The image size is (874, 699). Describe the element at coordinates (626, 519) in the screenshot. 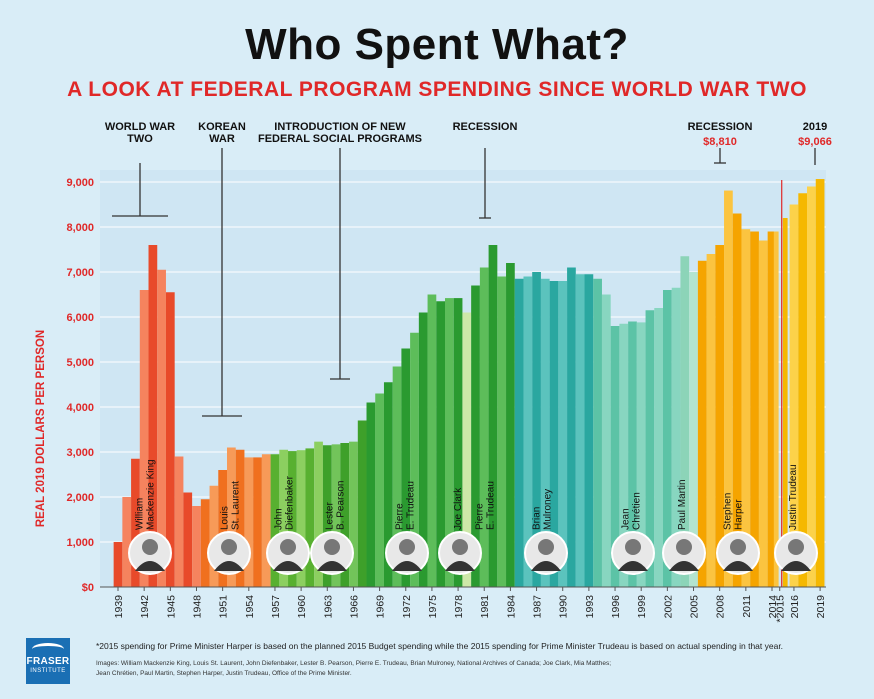

I see `pm-name-label: Jean` at that location.